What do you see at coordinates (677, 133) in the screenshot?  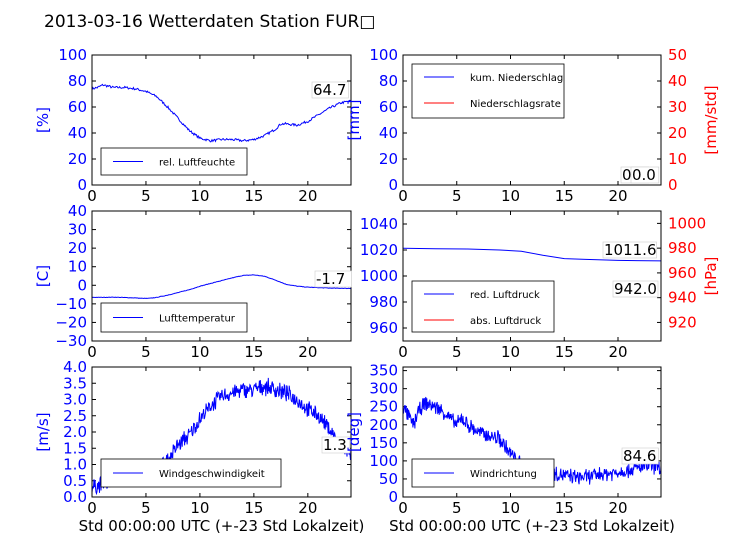 I see `y-tick-label-right: 20` at bounding box center [677, 133].